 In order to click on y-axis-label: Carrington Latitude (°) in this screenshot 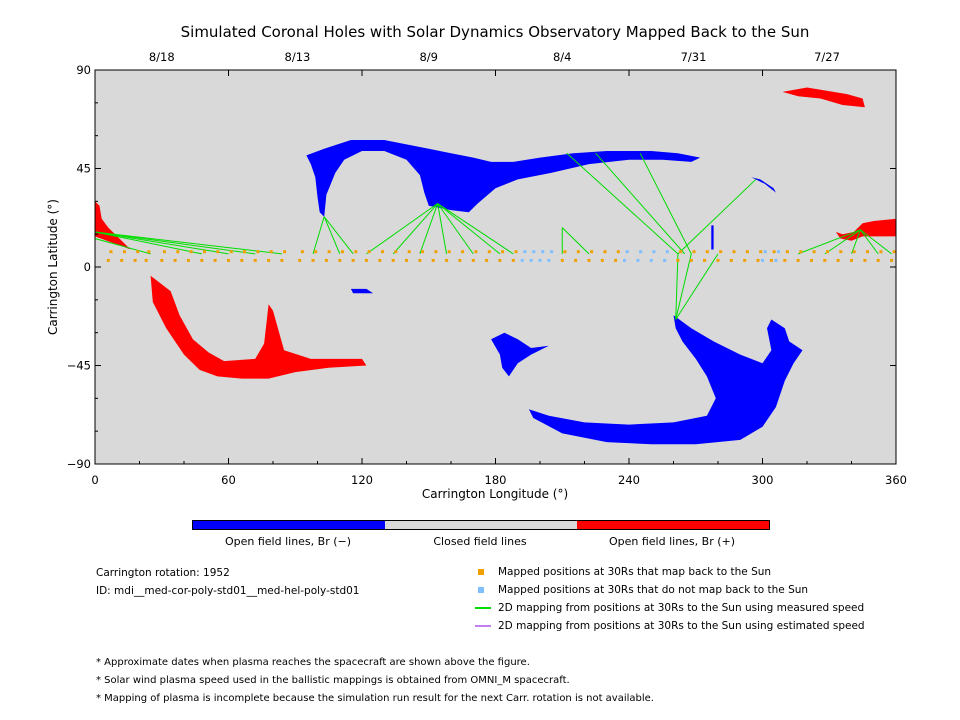, I will do `click(53, 267)`.